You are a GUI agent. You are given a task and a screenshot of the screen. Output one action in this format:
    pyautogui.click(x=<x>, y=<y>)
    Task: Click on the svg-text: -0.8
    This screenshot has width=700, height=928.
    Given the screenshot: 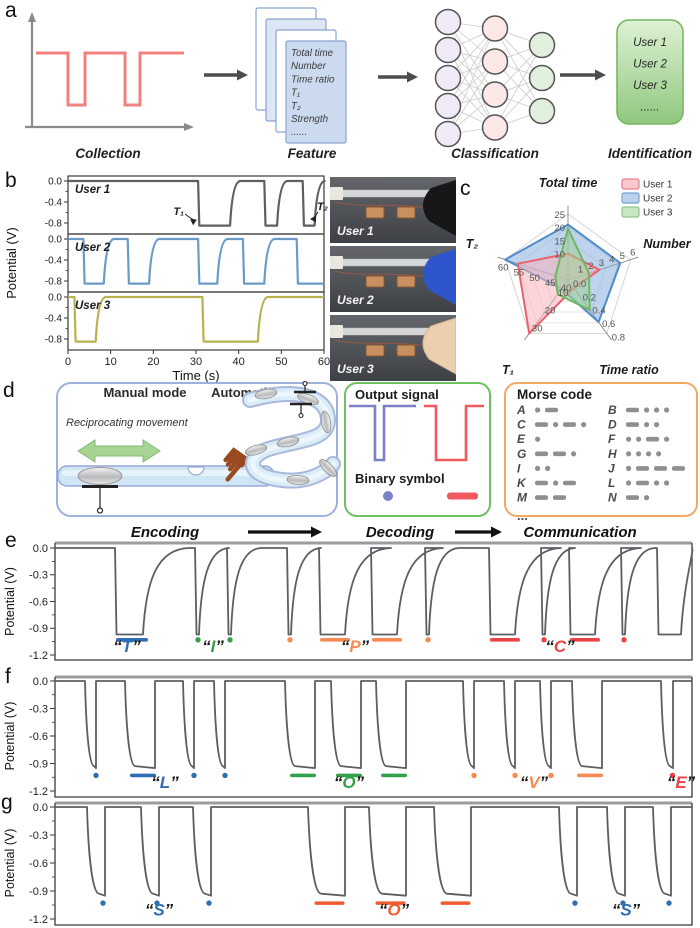 What is the action you would take?
    pyautogui.click(x=54, y=224)
    